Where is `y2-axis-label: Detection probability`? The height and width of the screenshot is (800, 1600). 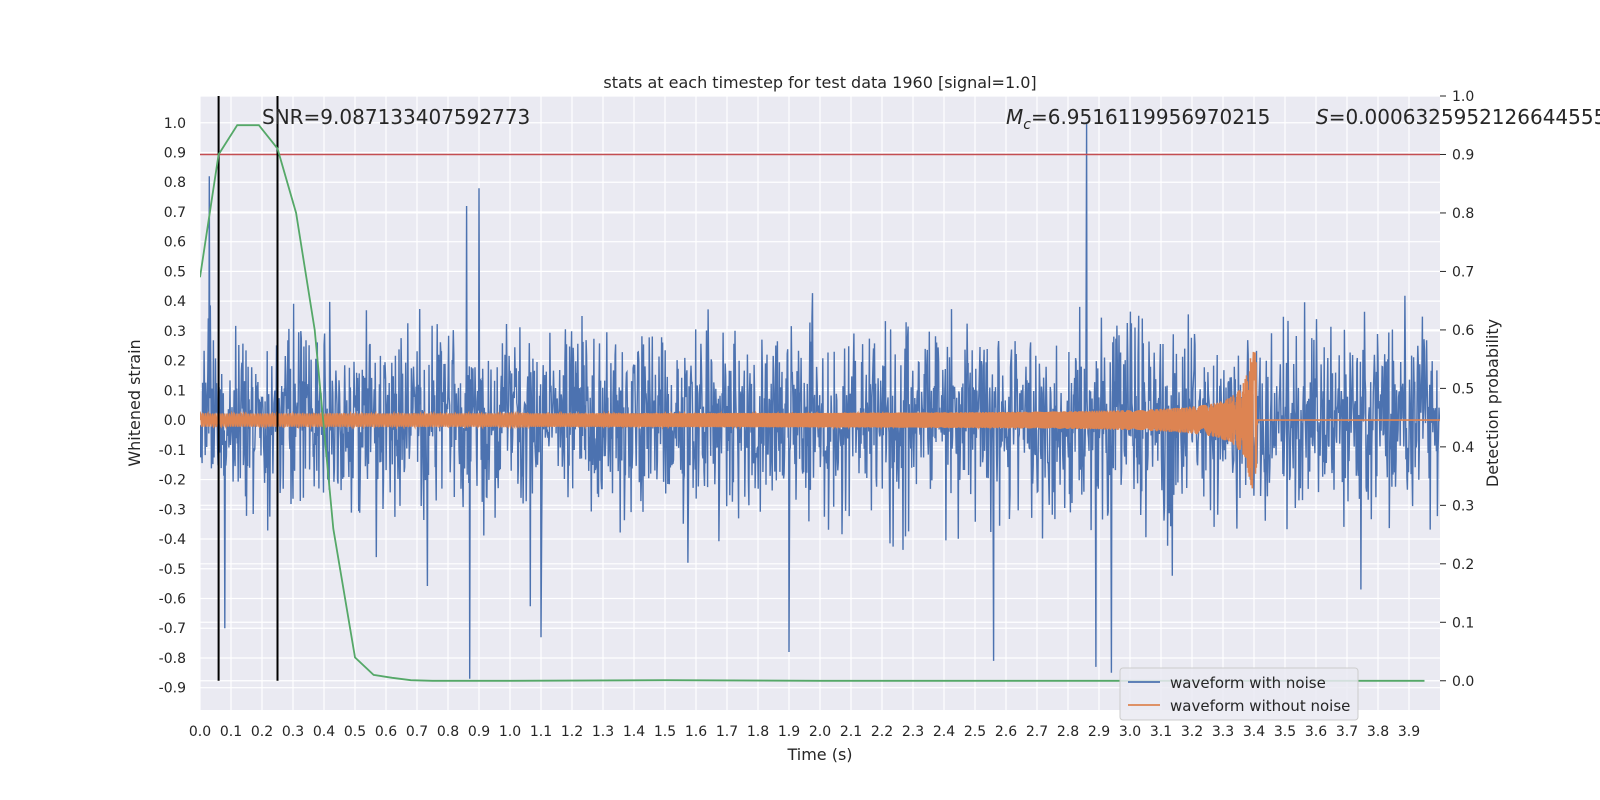 y2-axis-label: Detection probability is located at coordinates (1492, 403).